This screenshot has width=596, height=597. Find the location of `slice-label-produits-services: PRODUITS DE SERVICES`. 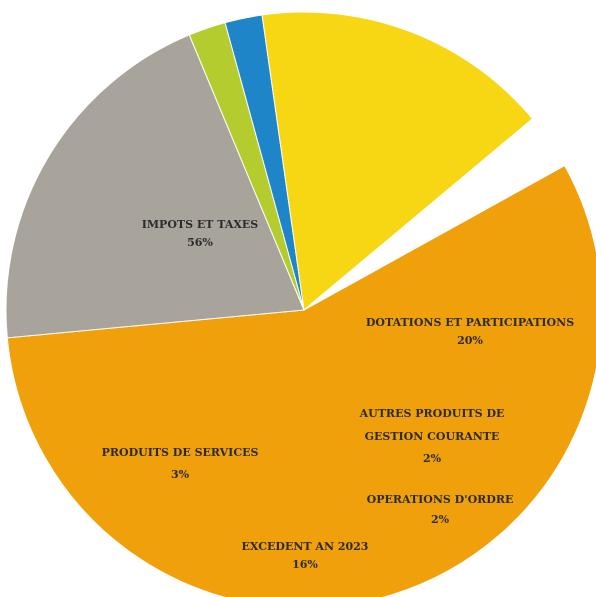

slice-label-produits-services: PRODUITS DE SERVICES is located at coordinates (180, 452).